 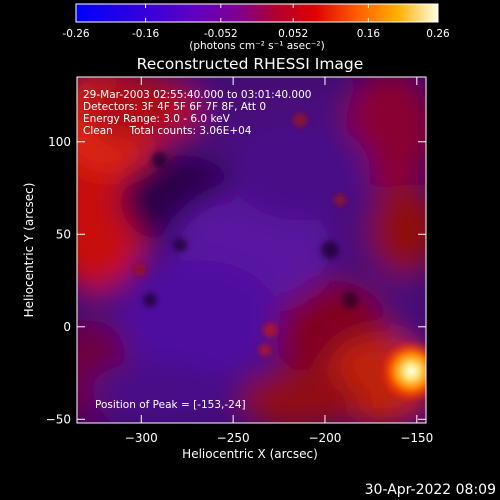 What do you see at coordinates (250, 64) in the screenshot?
I see `chart-title: Reconstructed RHESSI Image` at bounding box center [250, 64].